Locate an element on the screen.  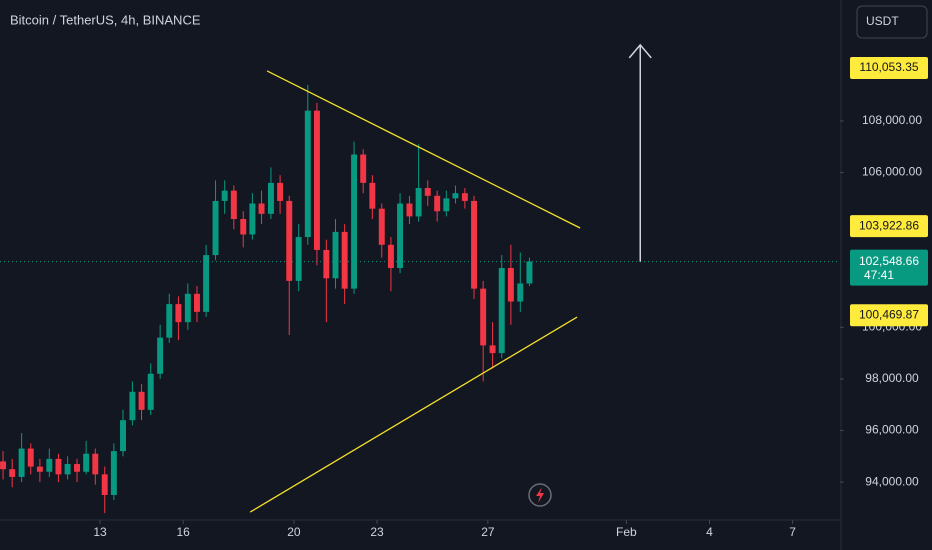
chart-title: Bitcoin / TetherUS, 4h, BINANCE is located at coordinates (105, 19).